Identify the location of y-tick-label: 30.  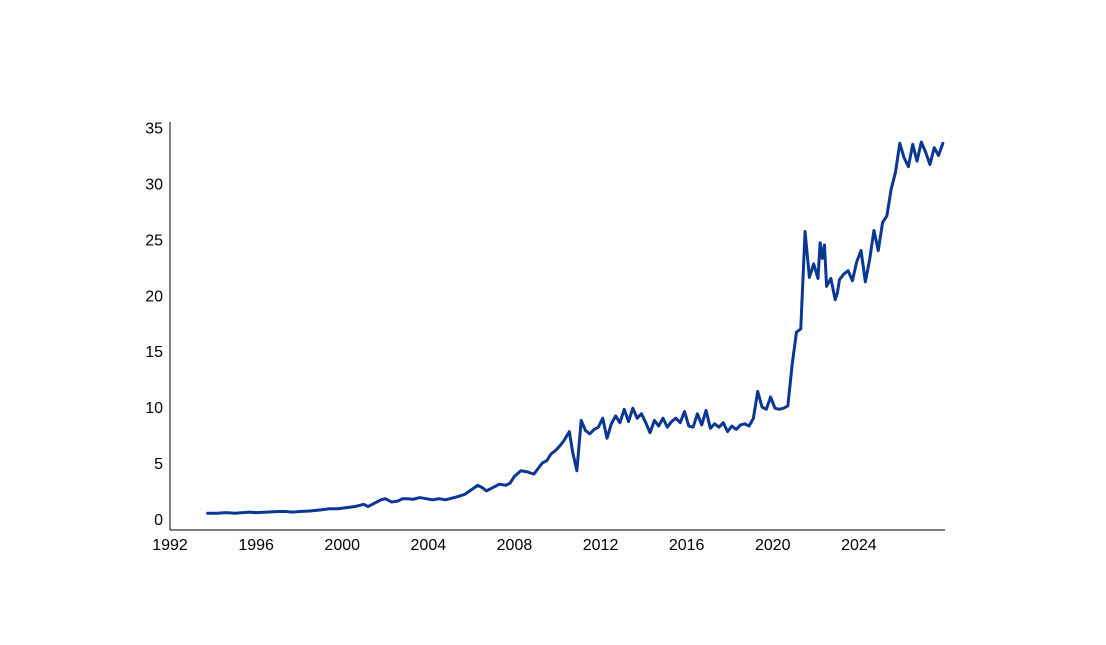
(154, 184).